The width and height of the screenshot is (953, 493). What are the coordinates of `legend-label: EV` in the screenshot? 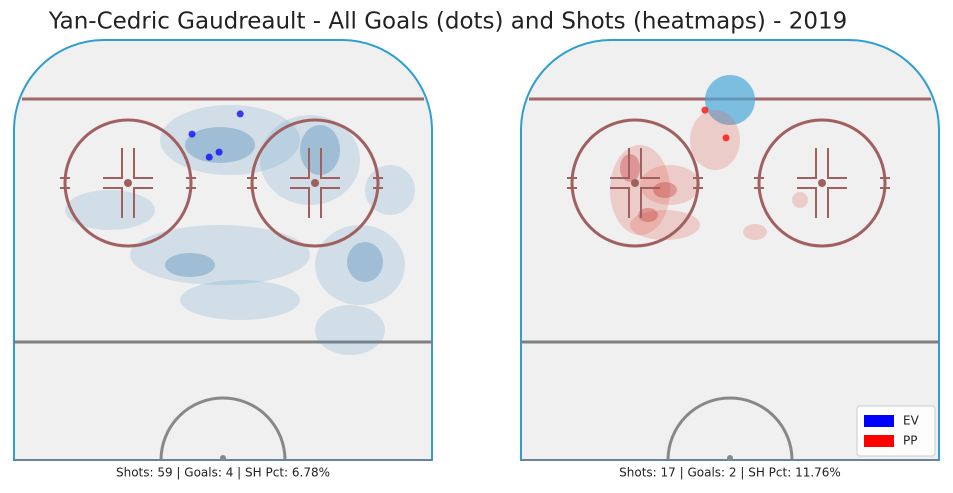 It's located at (911, 421).